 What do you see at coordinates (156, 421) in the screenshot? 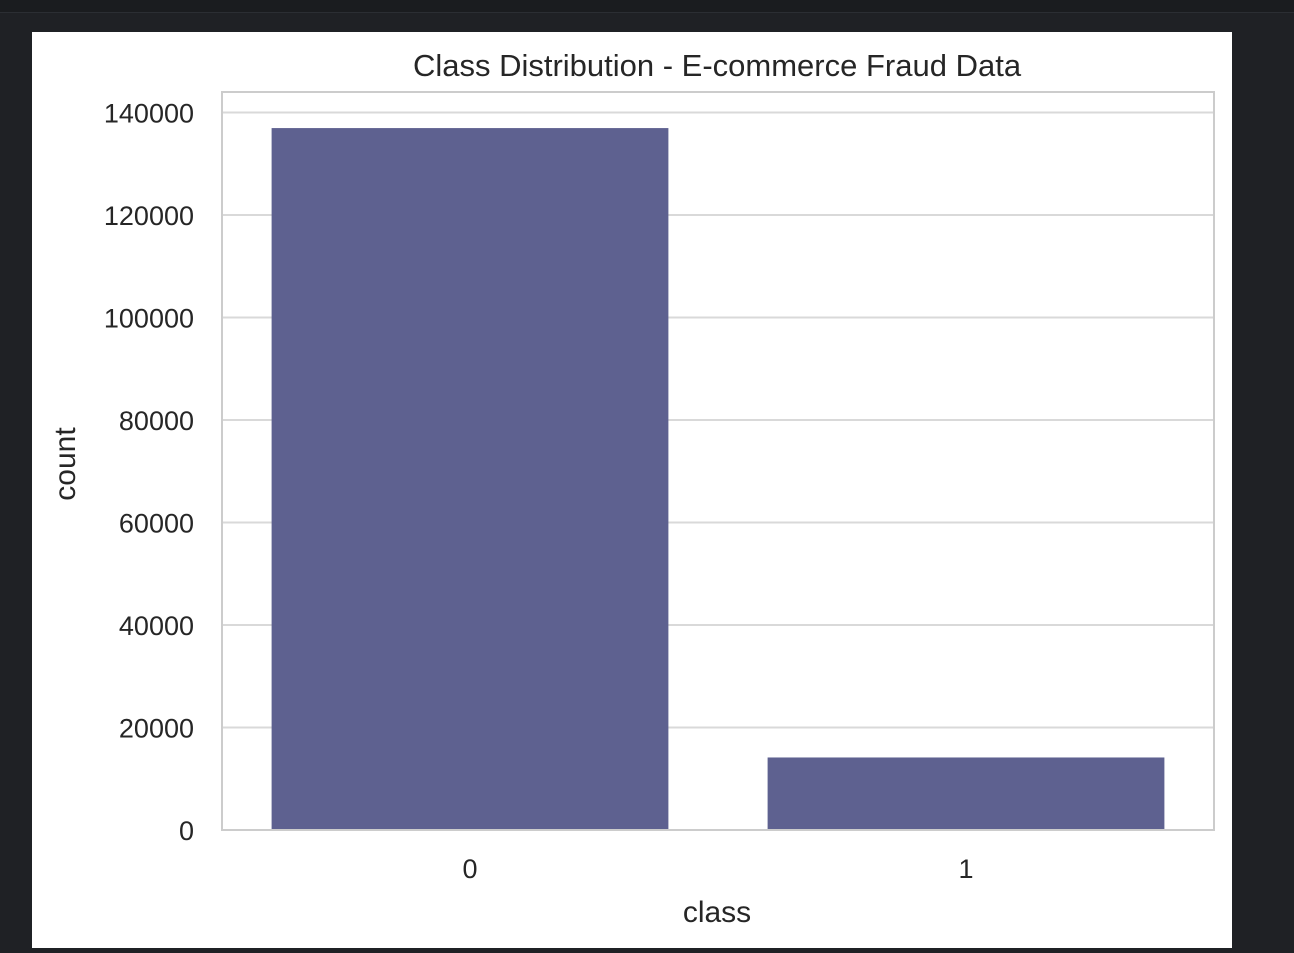
I see `y-tick-label: 80000` at bounding box center [156, 421].